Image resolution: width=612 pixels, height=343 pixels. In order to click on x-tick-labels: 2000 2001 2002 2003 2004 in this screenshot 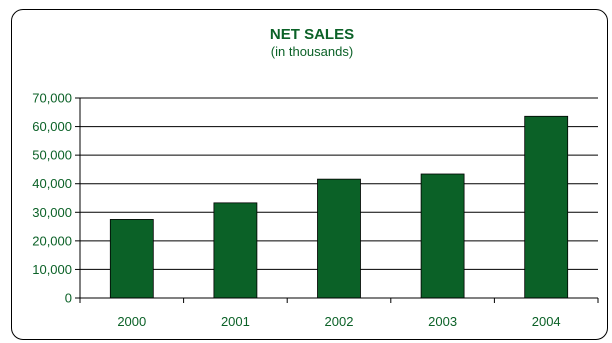, I will do `click(338, 321)`.